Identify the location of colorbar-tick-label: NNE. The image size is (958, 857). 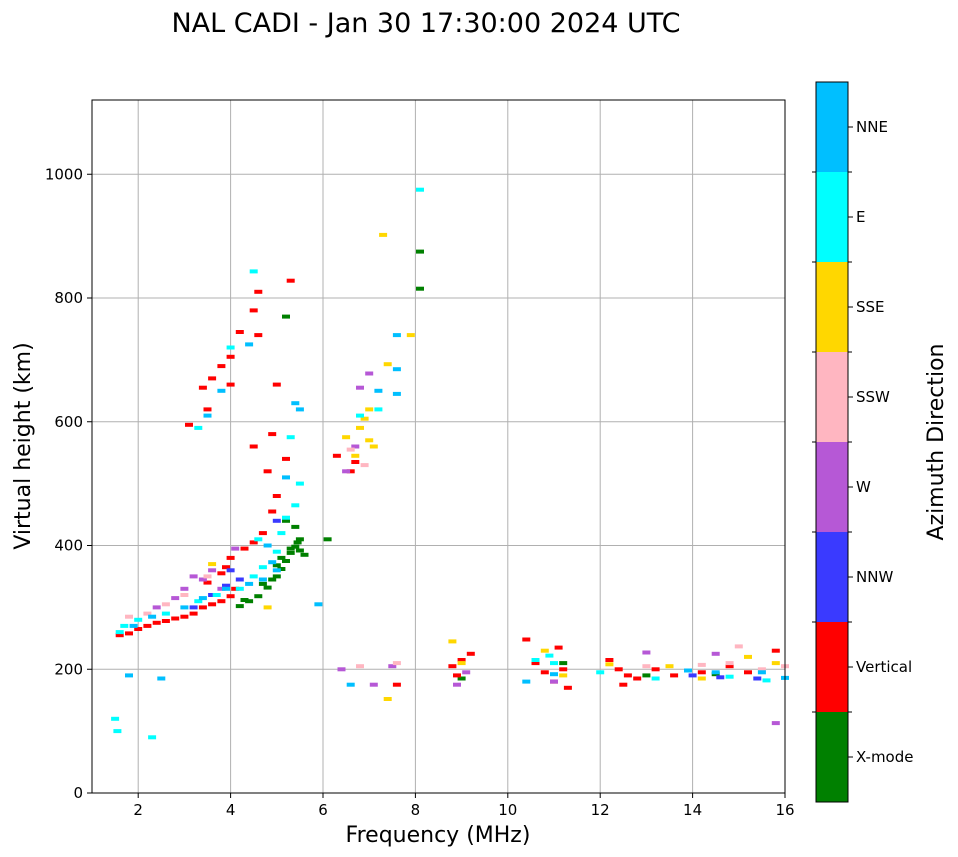
(872, 127).